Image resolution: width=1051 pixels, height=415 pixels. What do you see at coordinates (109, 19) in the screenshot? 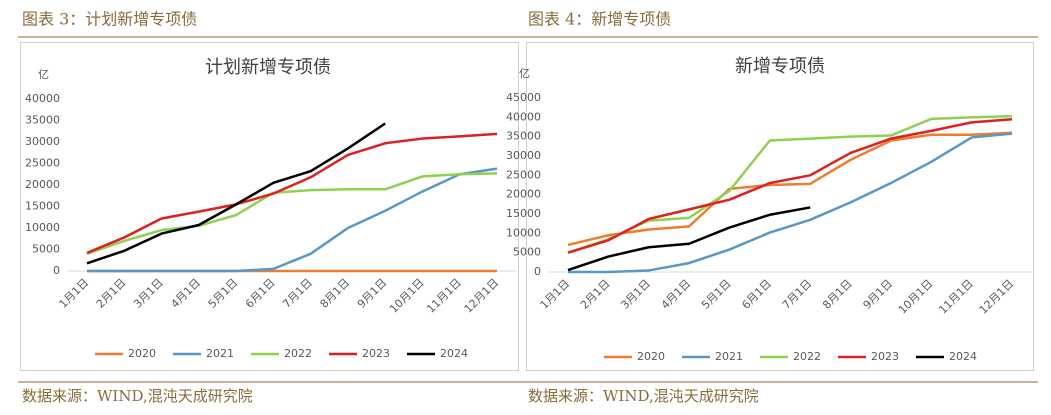
I see `caption: 图表 3：计划新增专项债` at bounding box center [109, 19].